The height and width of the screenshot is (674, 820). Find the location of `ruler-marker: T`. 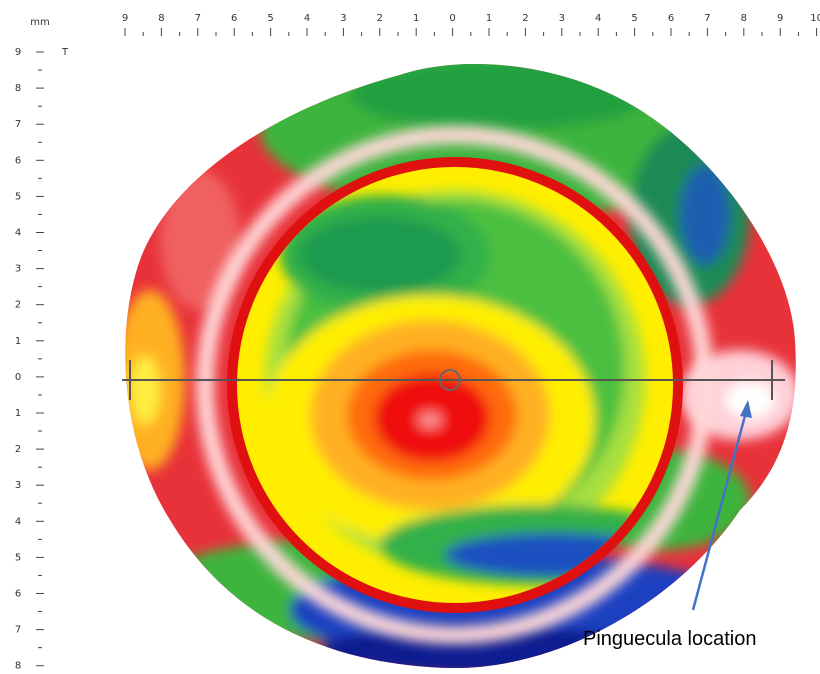

ruler-marker: T is located at coordinates (65, 52).